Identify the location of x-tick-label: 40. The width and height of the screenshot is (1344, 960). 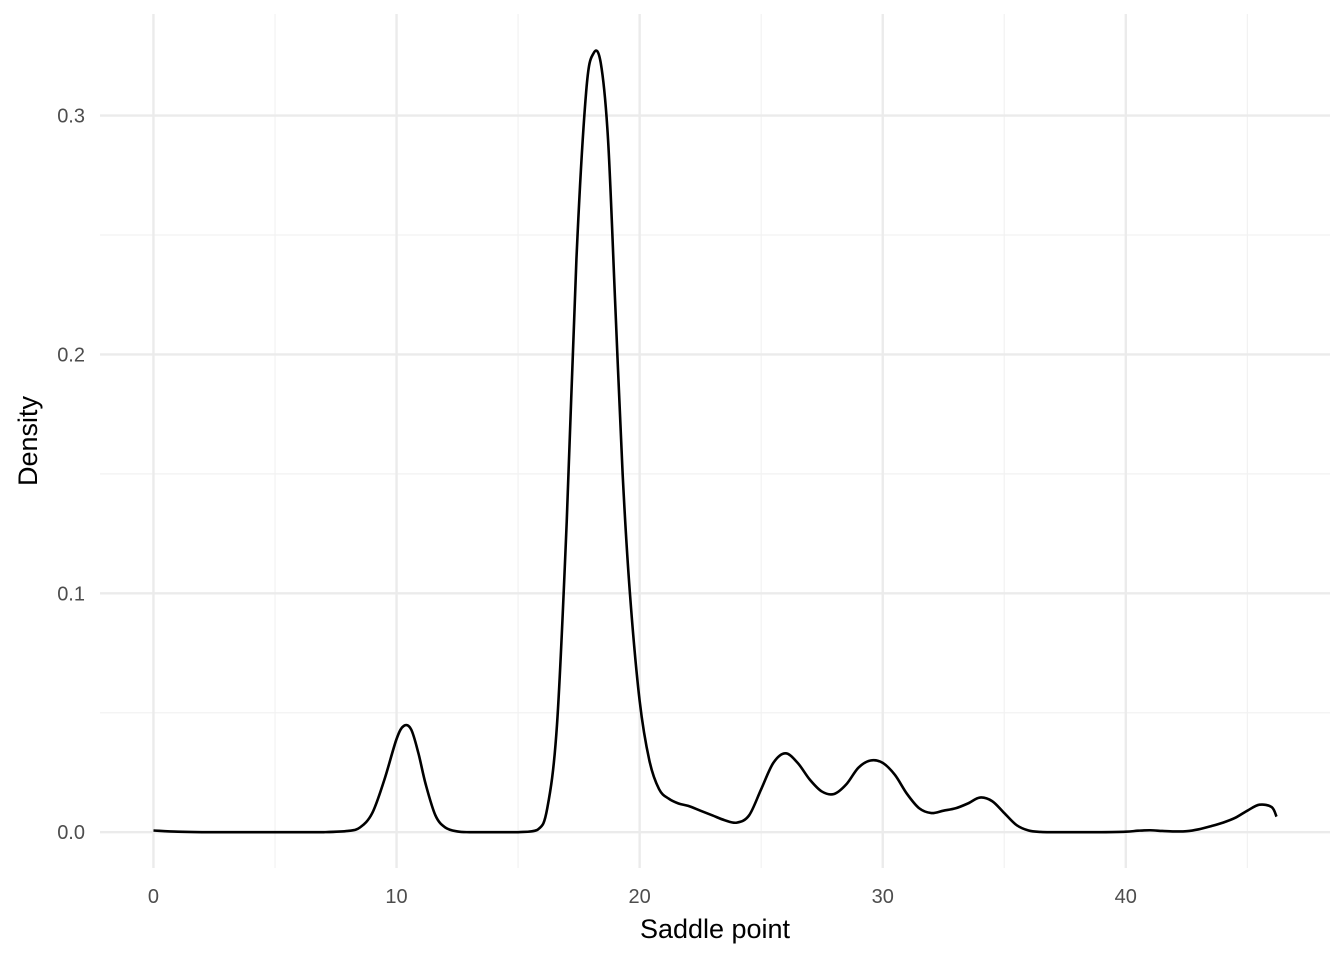
(1126, 897).